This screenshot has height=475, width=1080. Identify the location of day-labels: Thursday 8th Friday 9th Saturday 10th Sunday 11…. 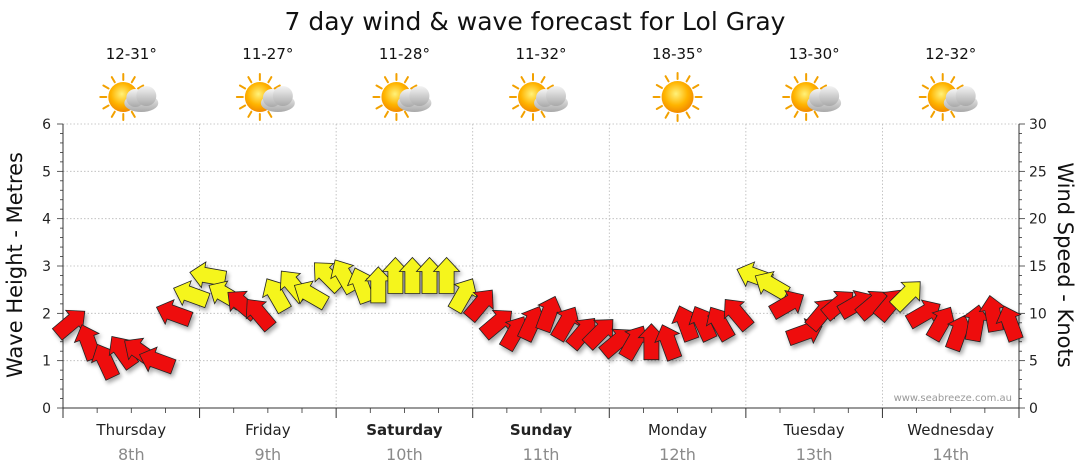
(544, 442).